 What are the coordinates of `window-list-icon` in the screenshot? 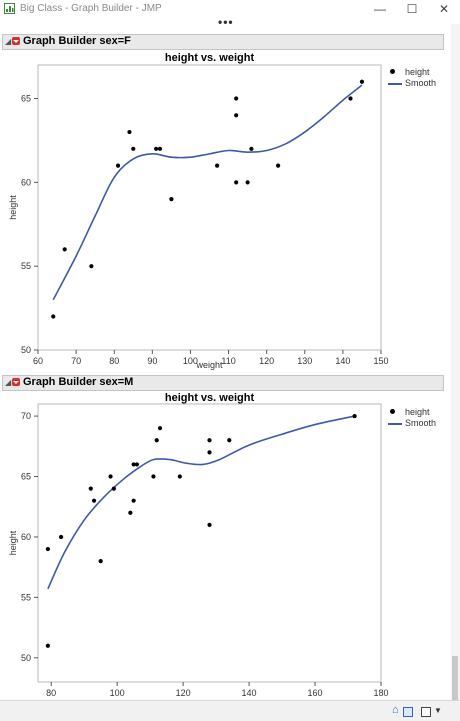 It's located at (408, 712).